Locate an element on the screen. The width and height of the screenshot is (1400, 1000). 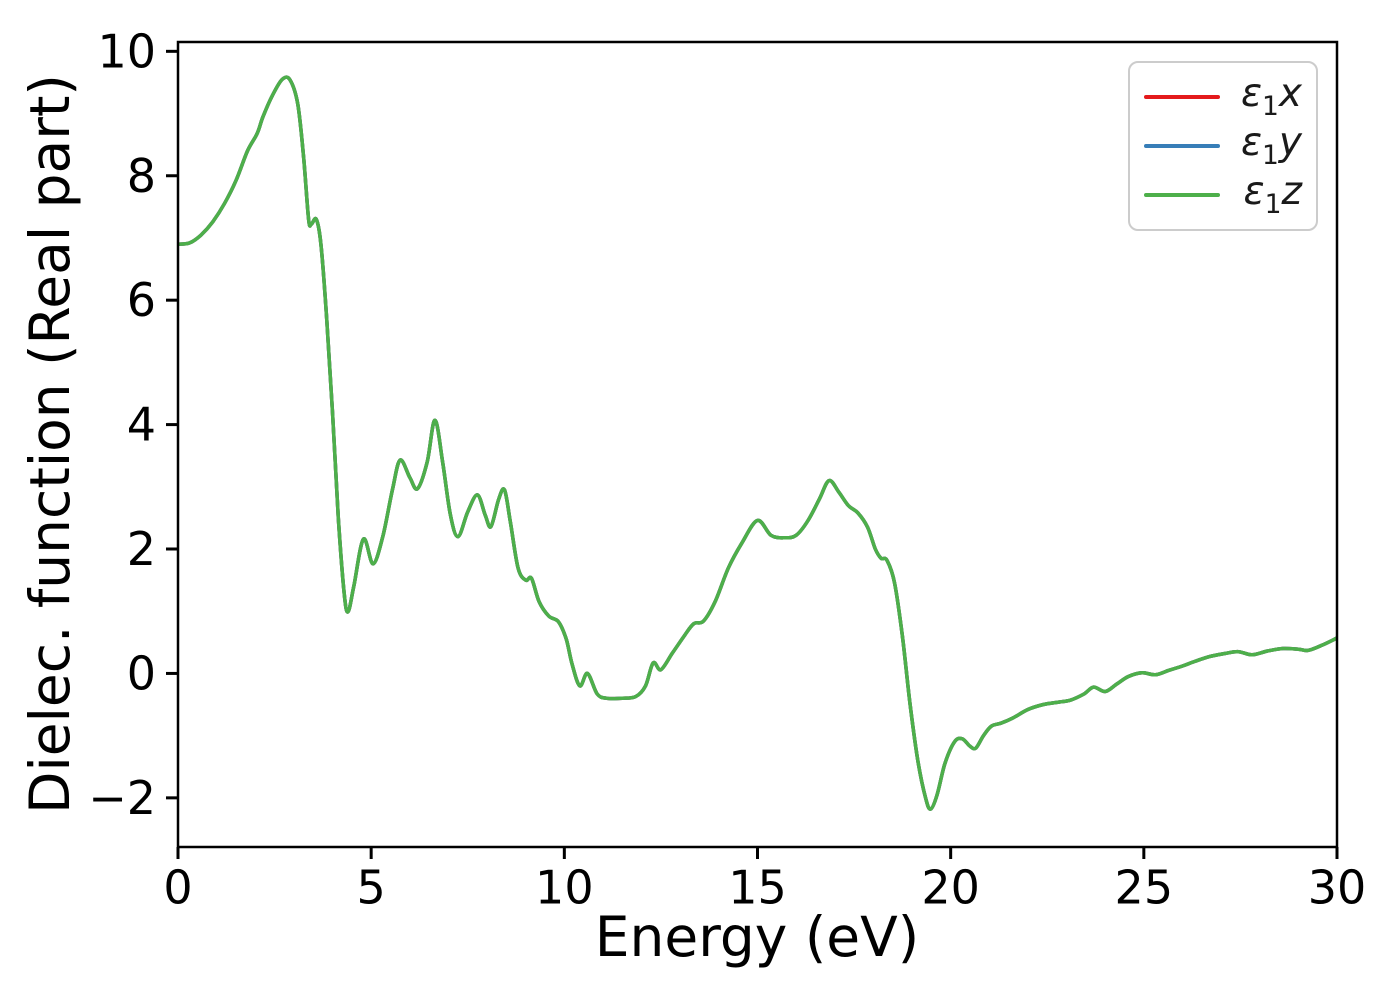
y-tick-label: 2 is located at coordinates (141, 549).